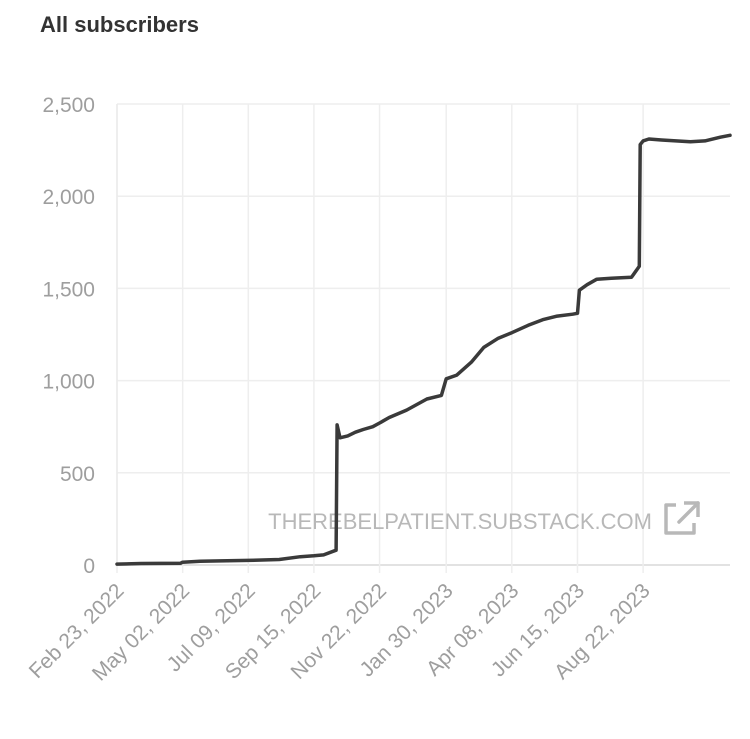 This screenshot has width=750, height=739. I want to click on external-link-icon, so click(682, 518).